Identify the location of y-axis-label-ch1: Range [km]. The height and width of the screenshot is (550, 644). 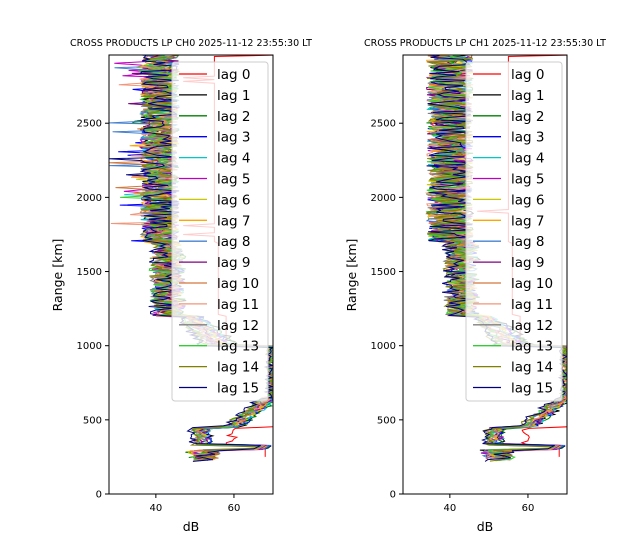
(351, 275).